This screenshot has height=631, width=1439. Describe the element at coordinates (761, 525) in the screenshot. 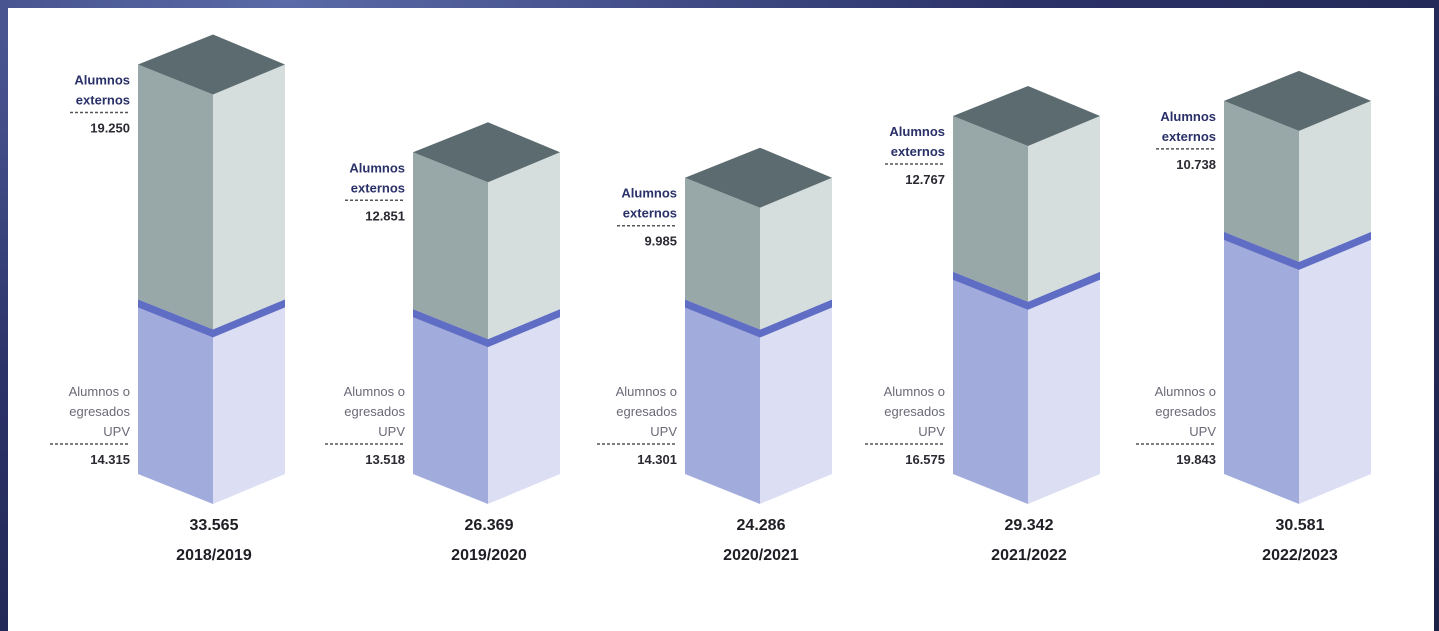

I see `total-label: 24.286` at that location.